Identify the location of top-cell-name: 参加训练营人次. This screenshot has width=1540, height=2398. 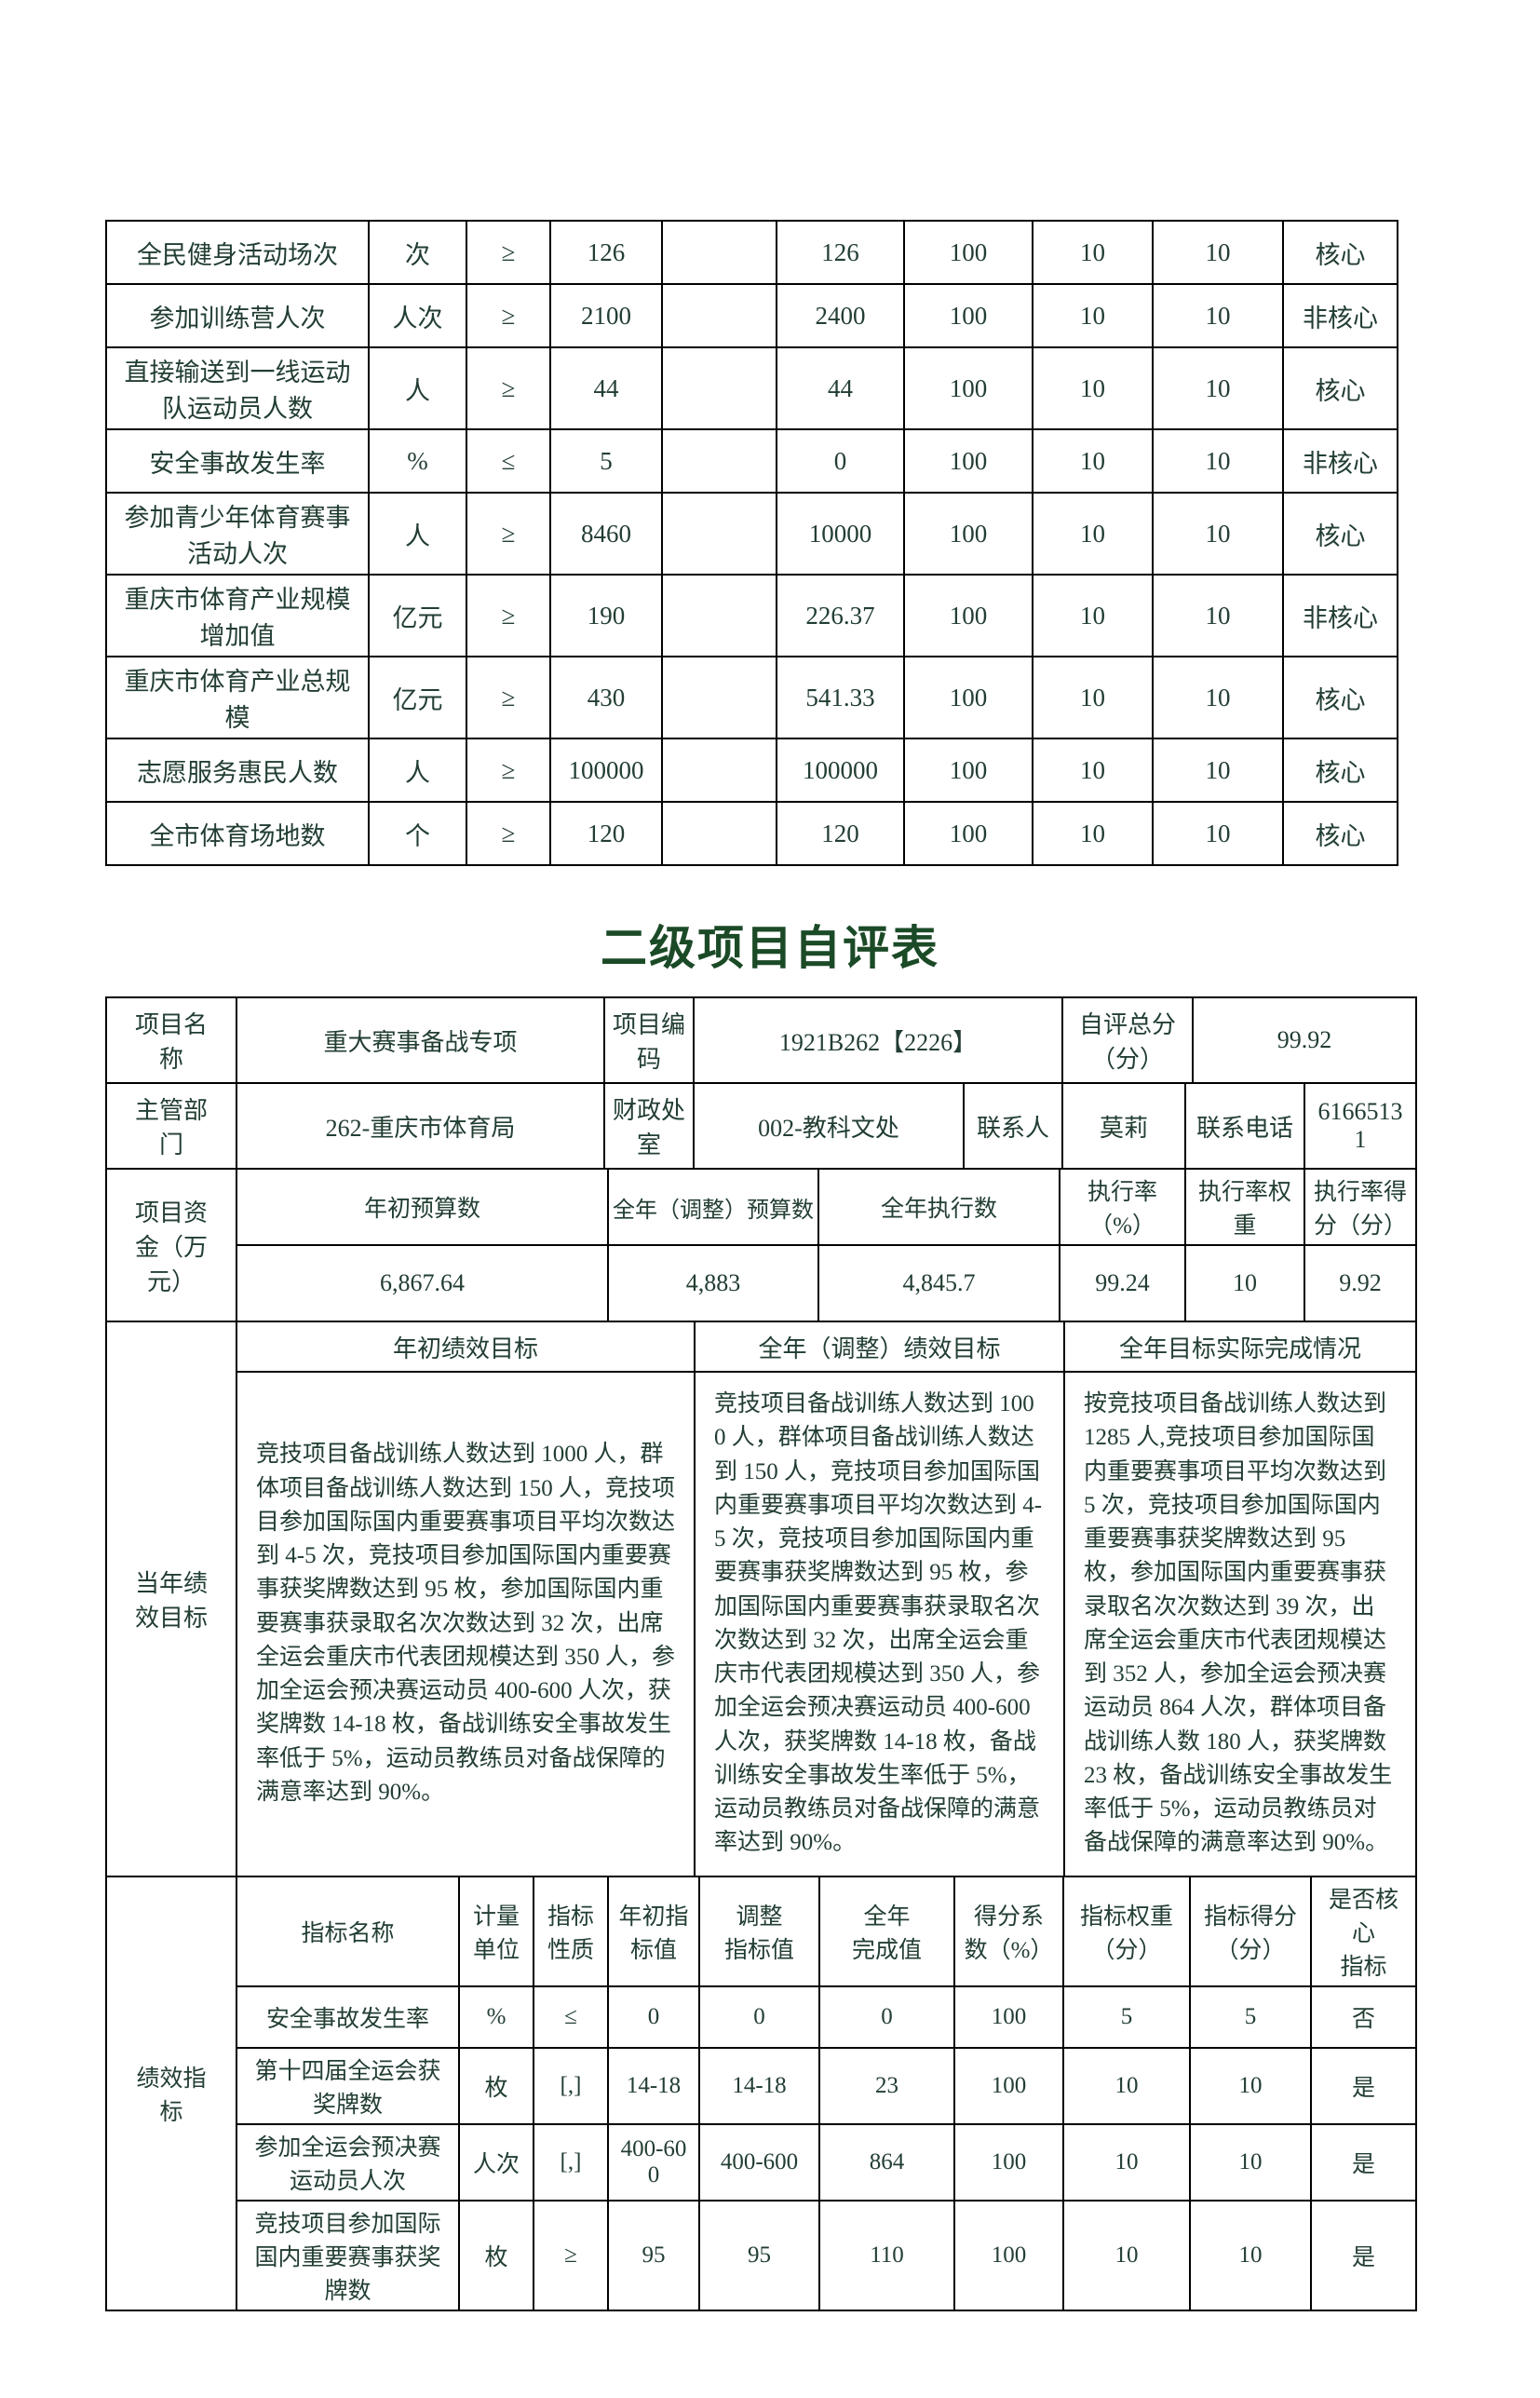
(237, 315).